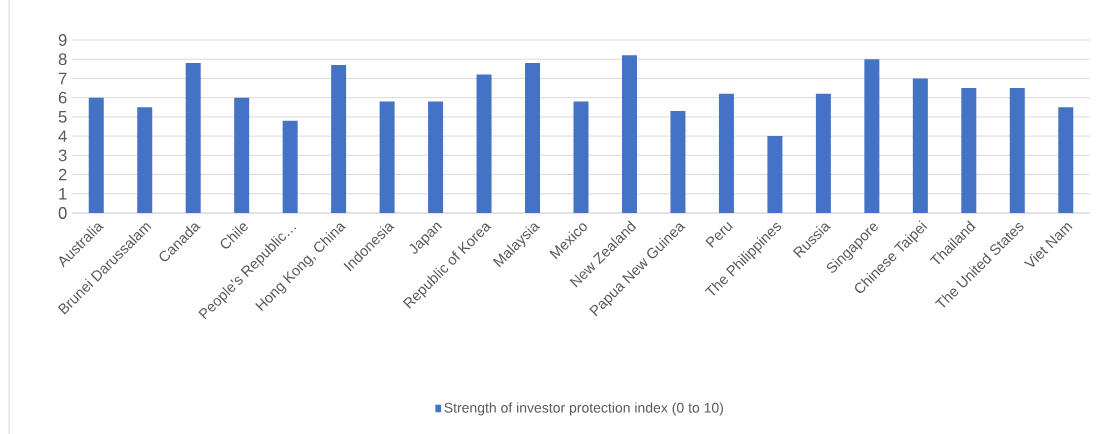 Image resolution: width=1107 pixels, height=434 pixels. Describe the element at coordinates (62, 59) in the screenshot. I see `y-tick-label: 8` at that location.